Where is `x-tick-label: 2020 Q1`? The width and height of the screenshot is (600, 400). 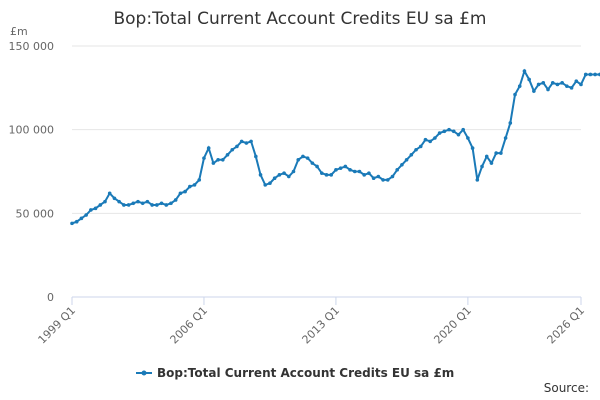
x-tick-label: 2020 Q1 is located at coordinates (452, 325).